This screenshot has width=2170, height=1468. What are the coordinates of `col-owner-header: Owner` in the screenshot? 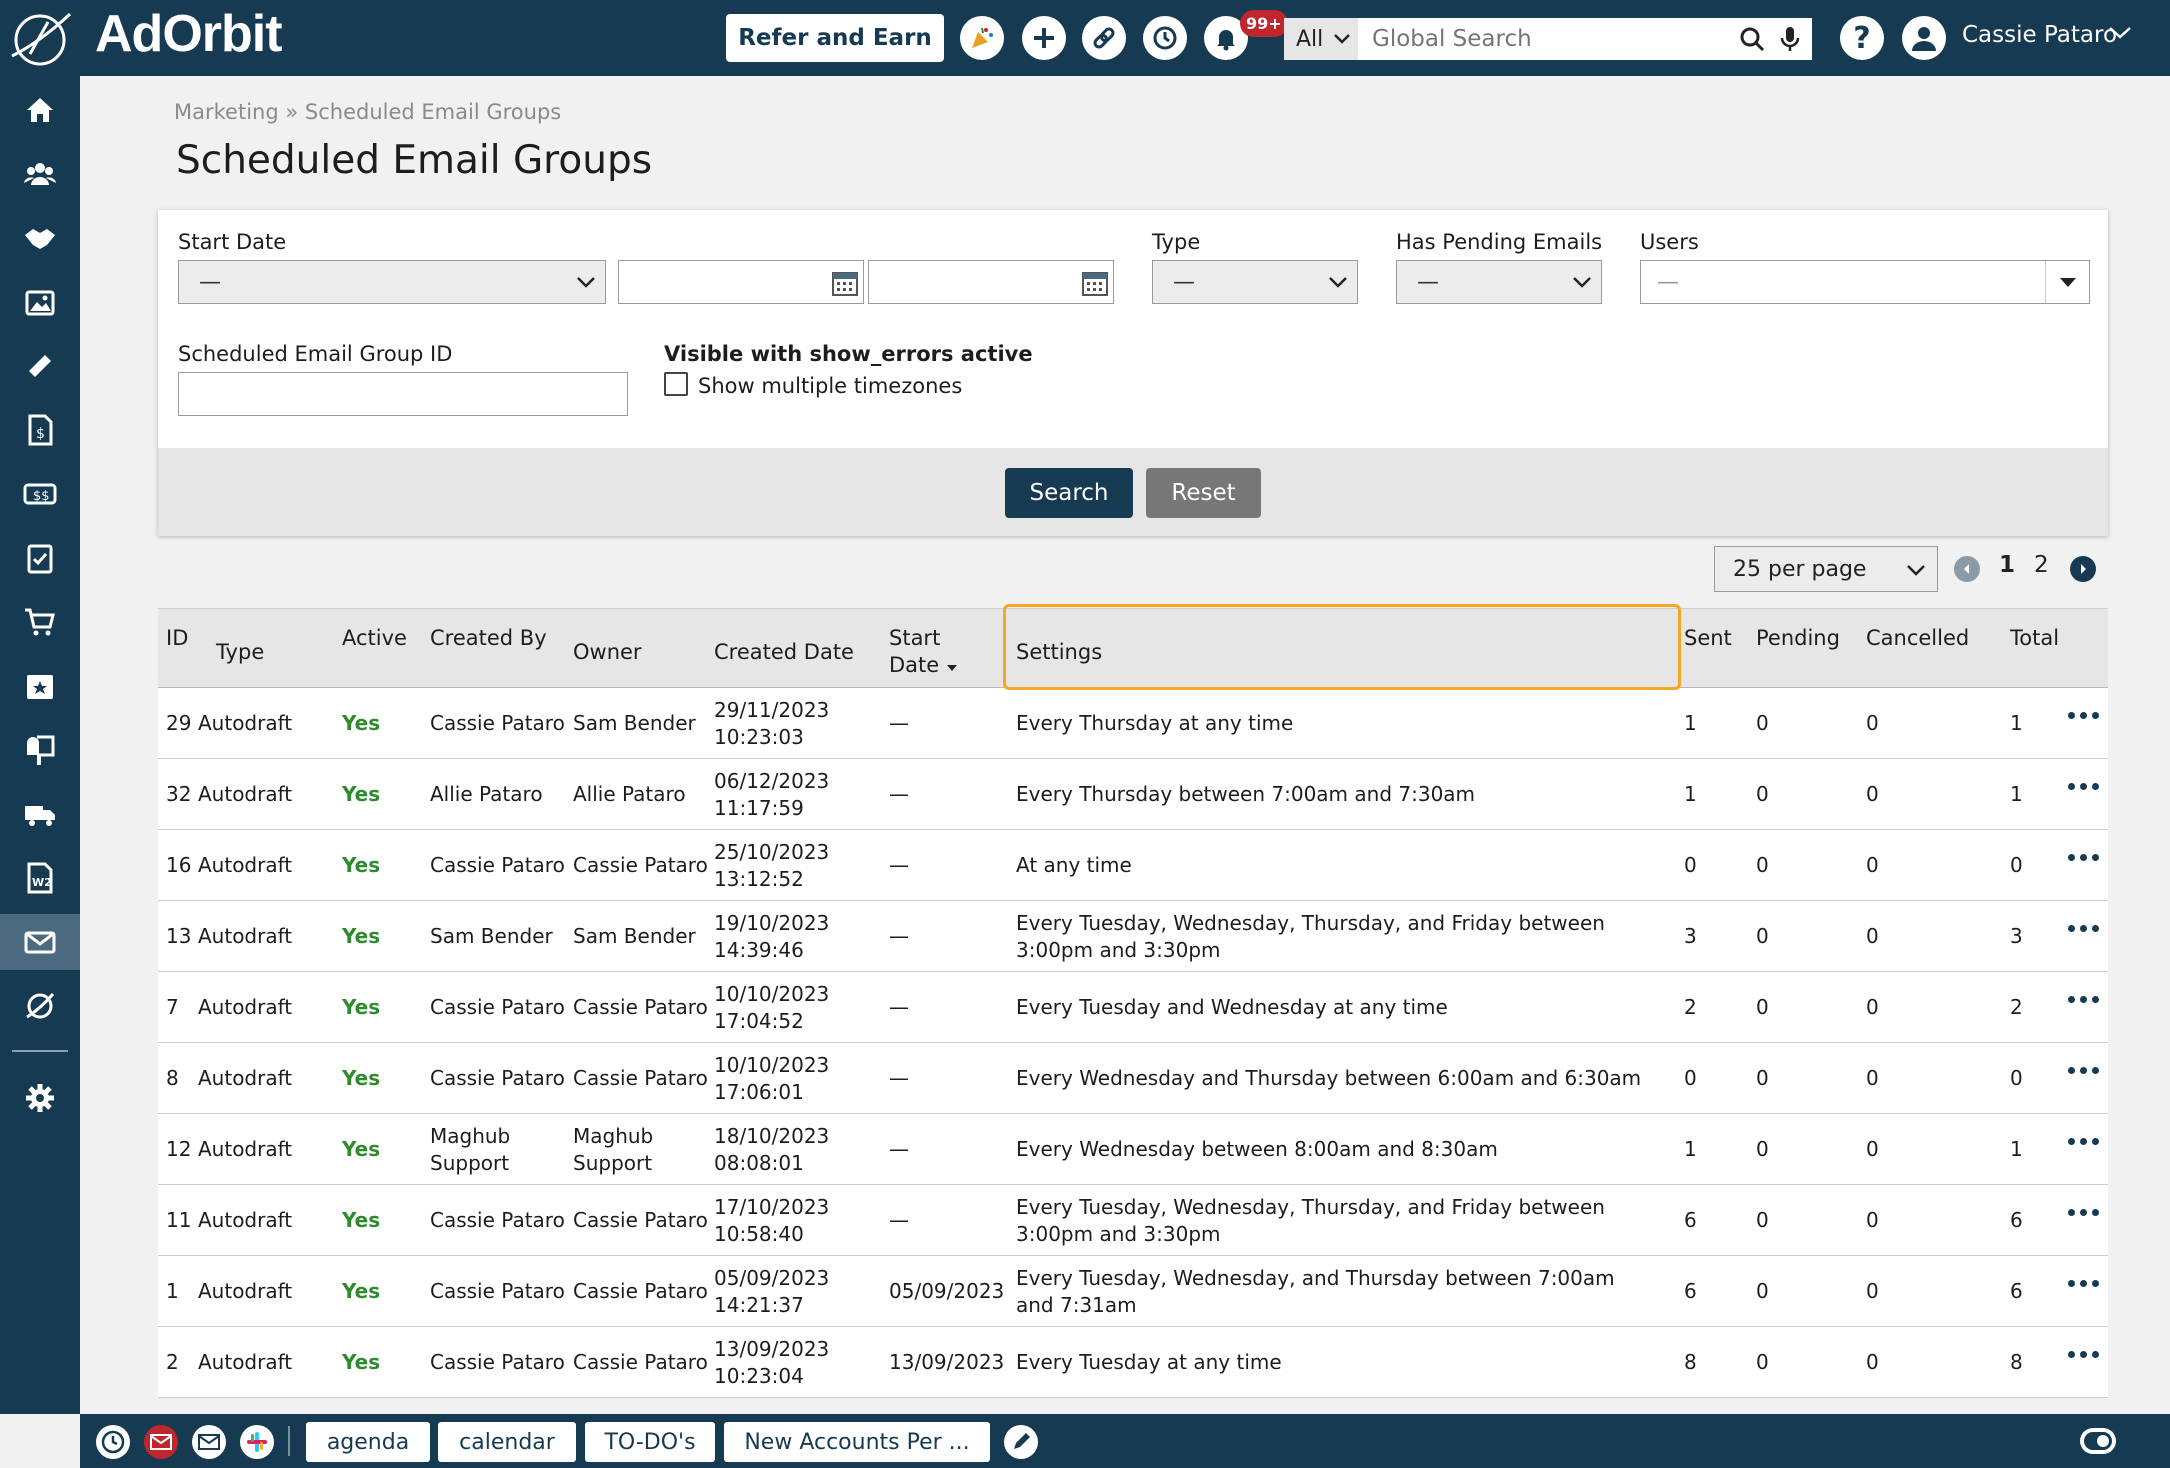 It's located at (607, 652).